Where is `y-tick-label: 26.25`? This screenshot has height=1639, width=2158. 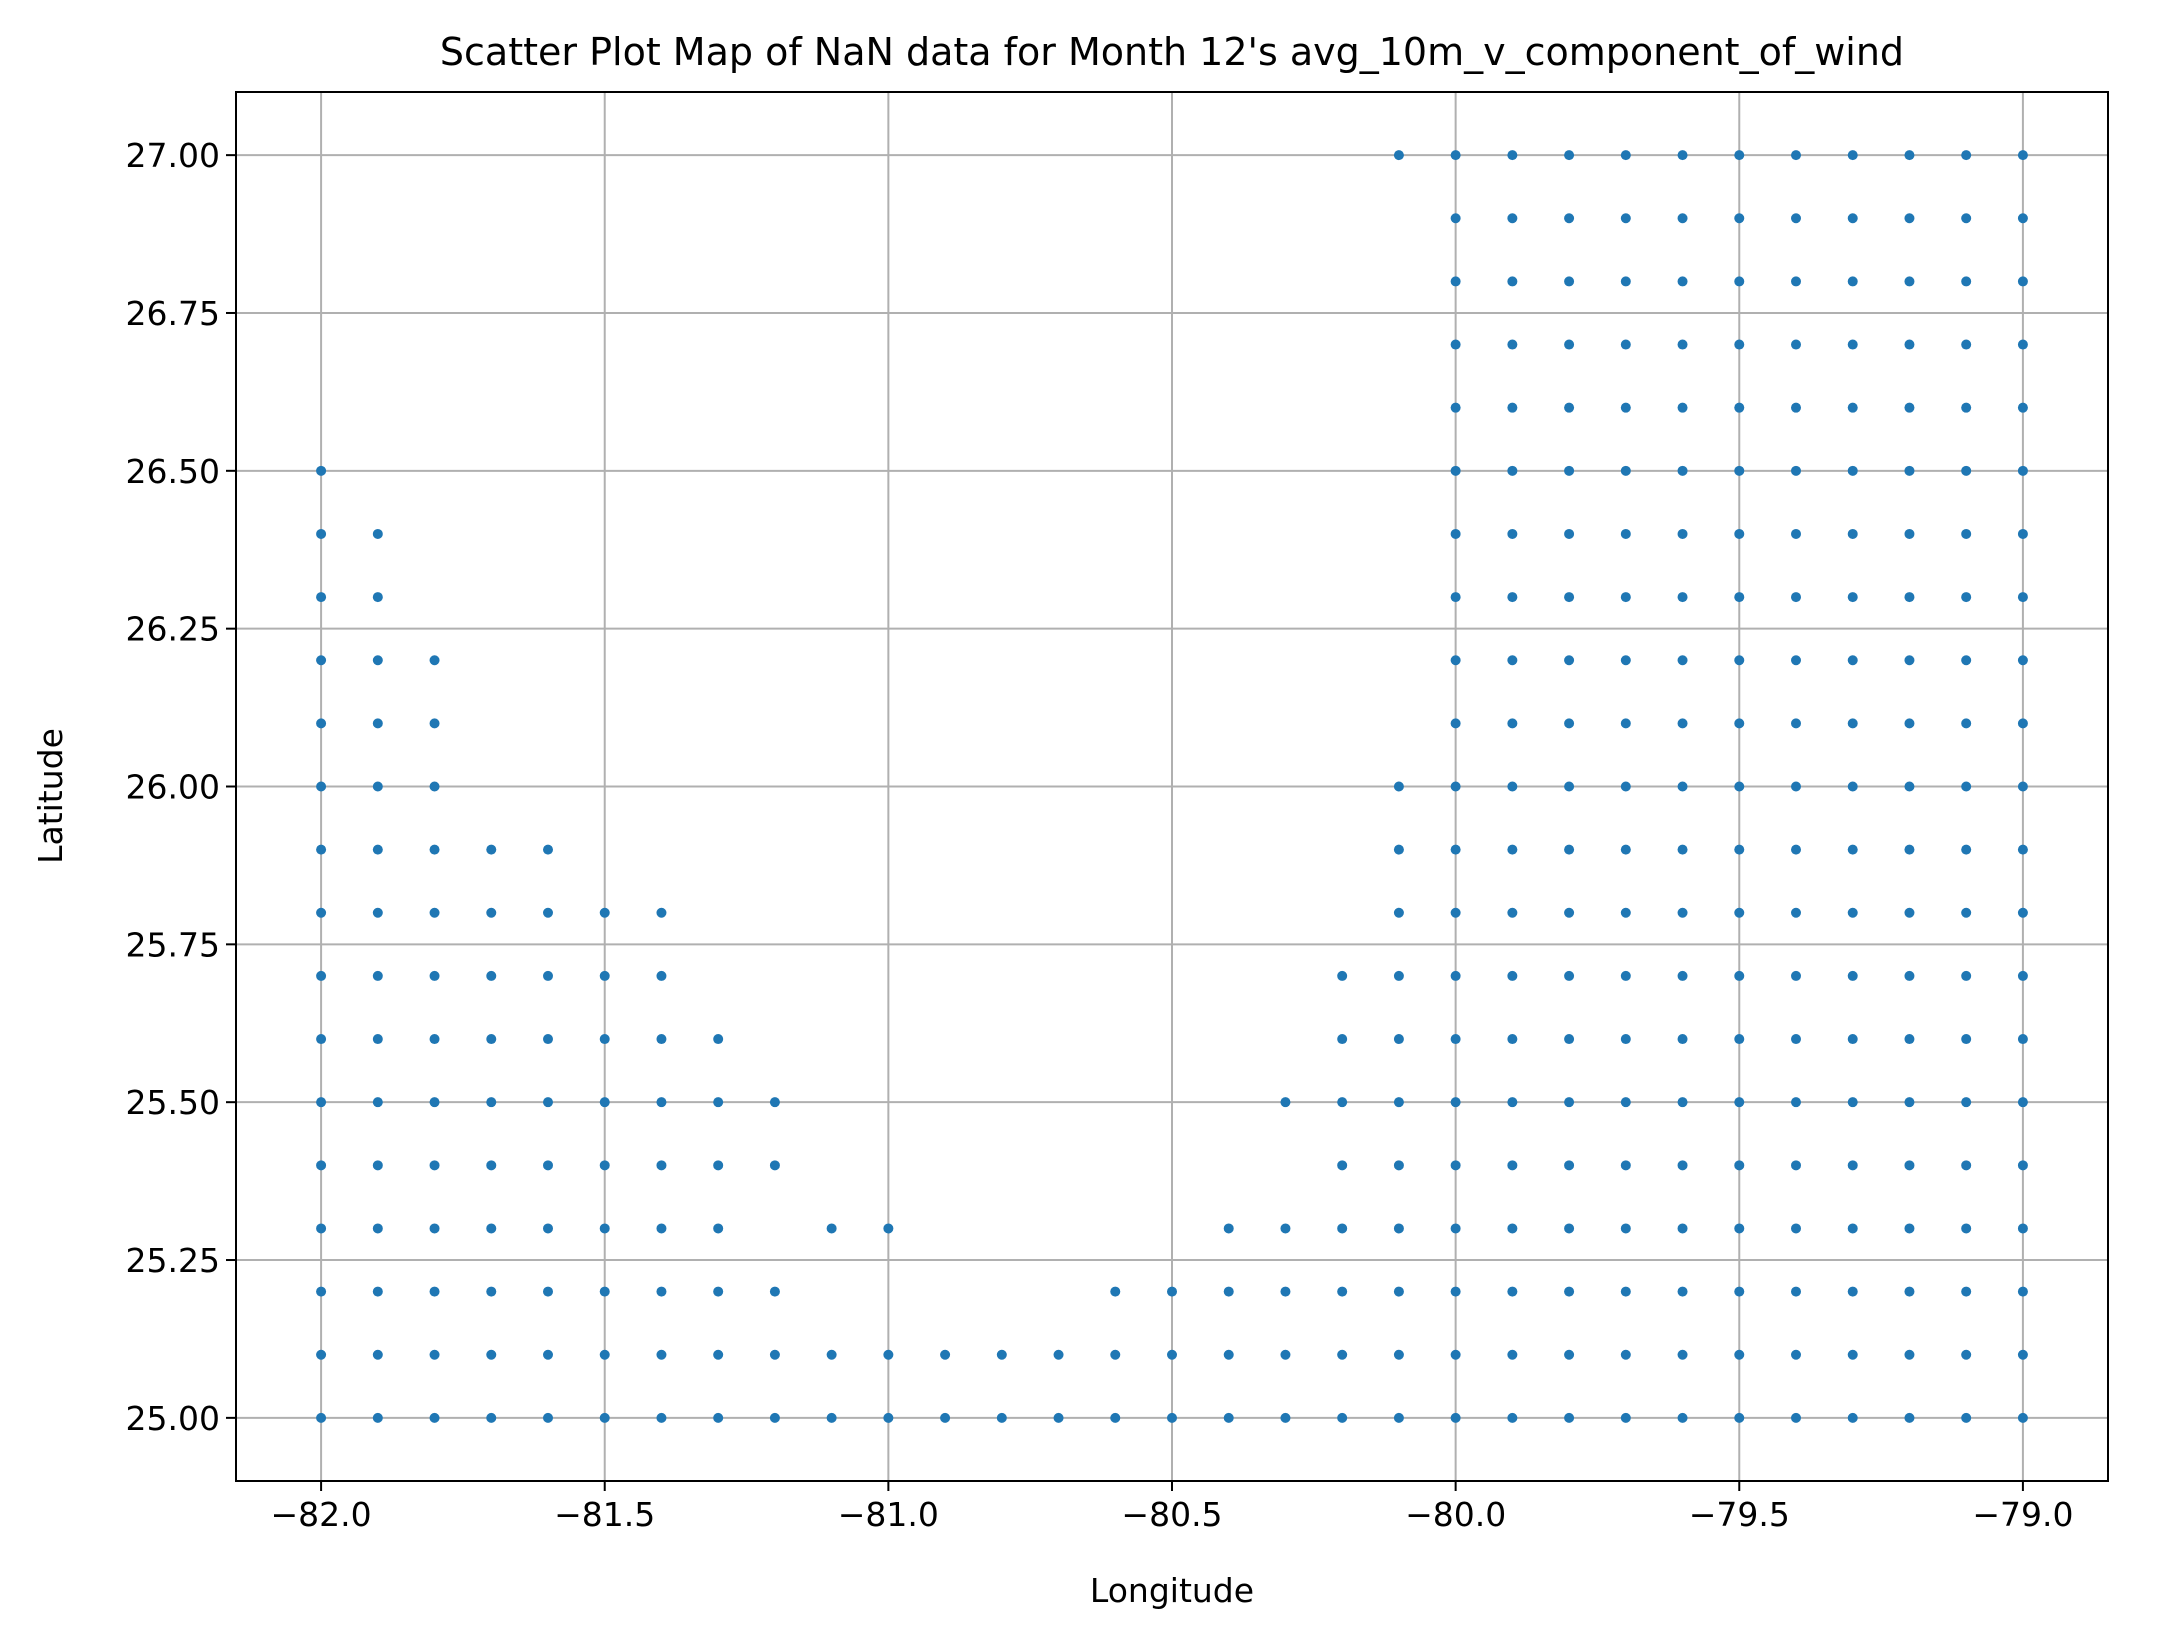 y-tick-label: 26.25 is located at coordinates (173, 629).